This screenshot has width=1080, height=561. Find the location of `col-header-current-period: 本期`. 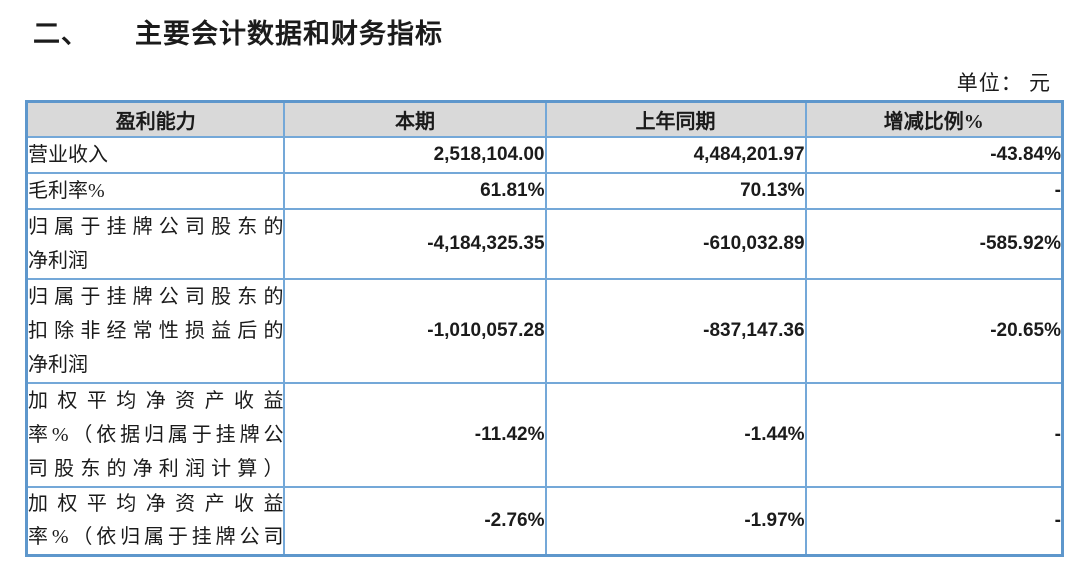

col-header-current-period: 本期 is located at coordinates (415, 119).